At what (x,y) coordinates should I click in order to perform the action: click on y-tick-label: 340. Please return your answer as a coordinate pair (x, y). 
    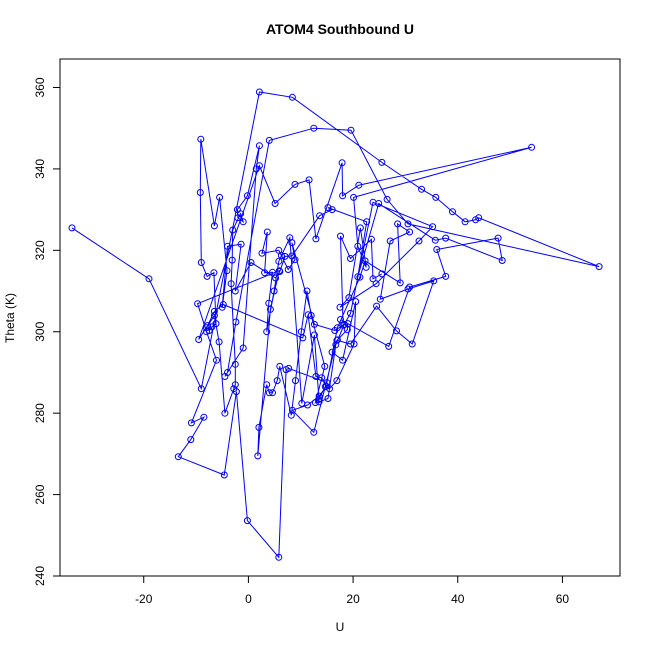
    Looking at the image, I should click on (40, 169).